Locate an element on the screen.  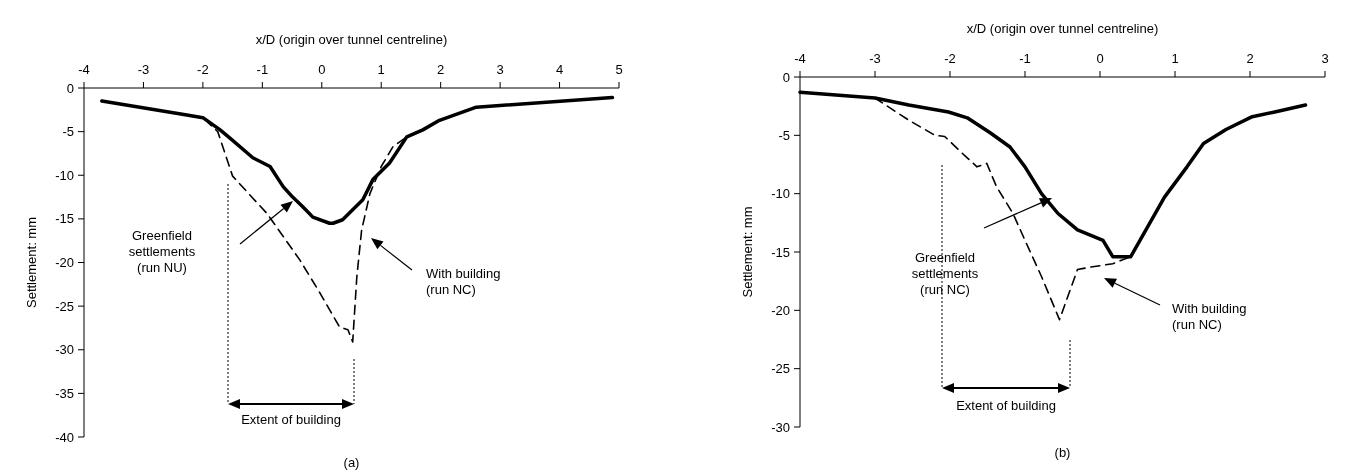
annotation: Greenfield settlements (run NU) is located at coordinates (162, 251).